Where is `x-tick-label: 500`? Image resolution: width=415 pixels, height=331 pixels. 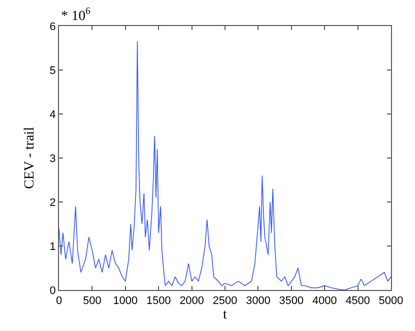
x-tick-label: 500 is located at coordinates (92, 301).